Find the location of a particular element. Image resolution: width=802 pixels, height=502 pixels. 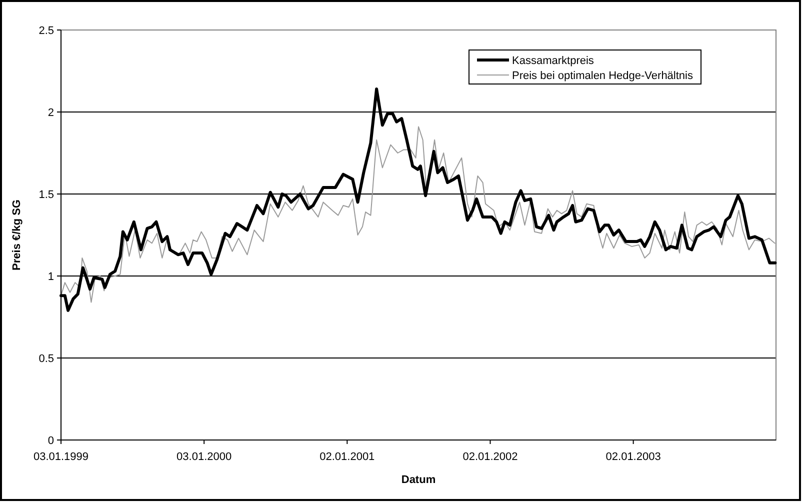

y-tick-label: 2.5 is located at coordinates (46, 31).